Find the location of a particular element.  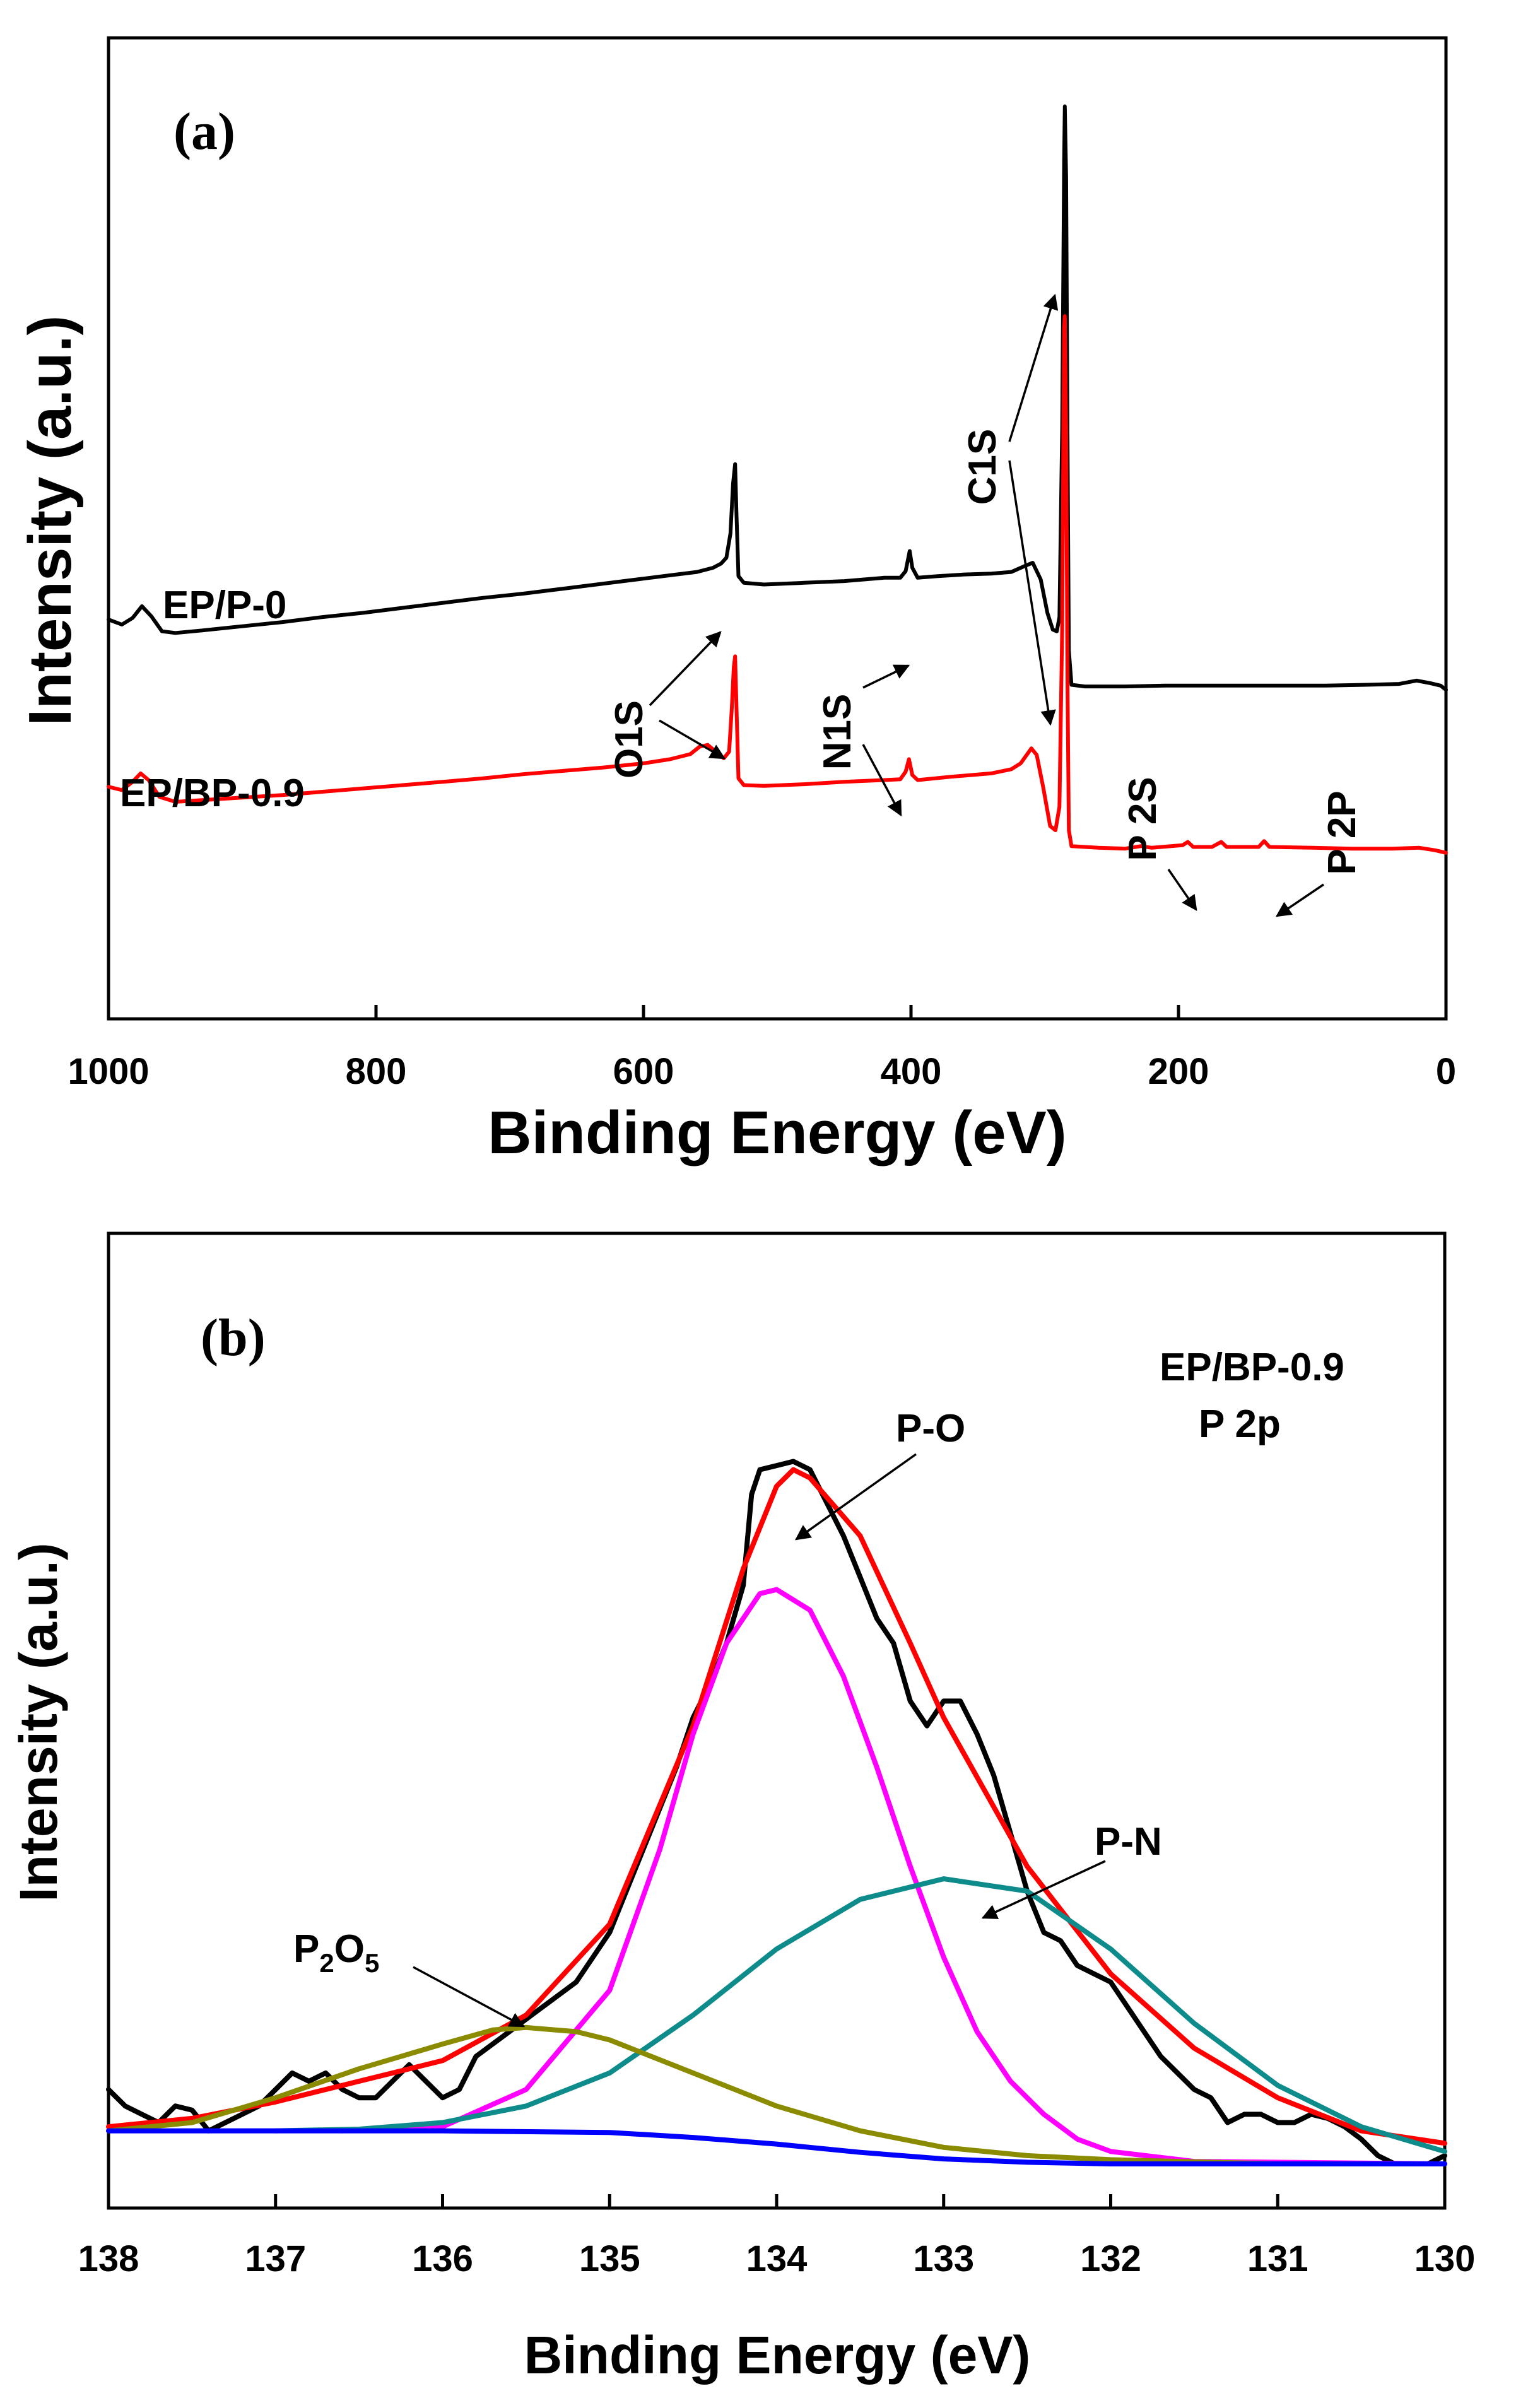

series-line-p-n is located at coordinates (860, 2015).